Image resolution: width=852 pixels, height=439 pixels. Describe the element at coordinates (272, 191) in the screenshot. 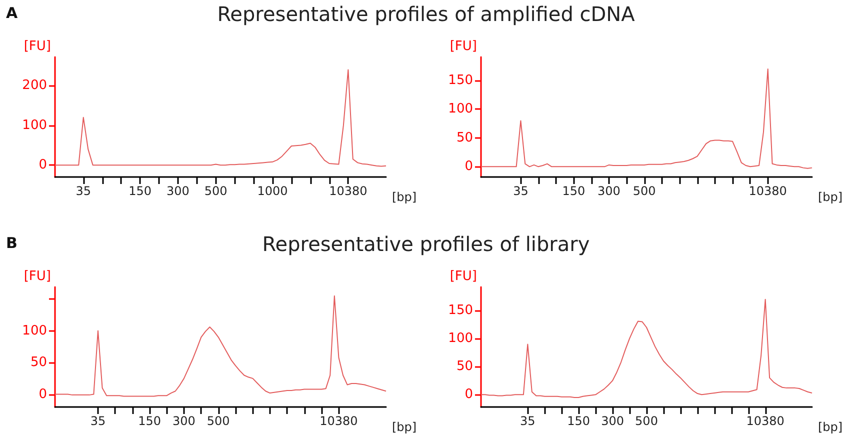

I see `x-tick-label: 1000` at that location.